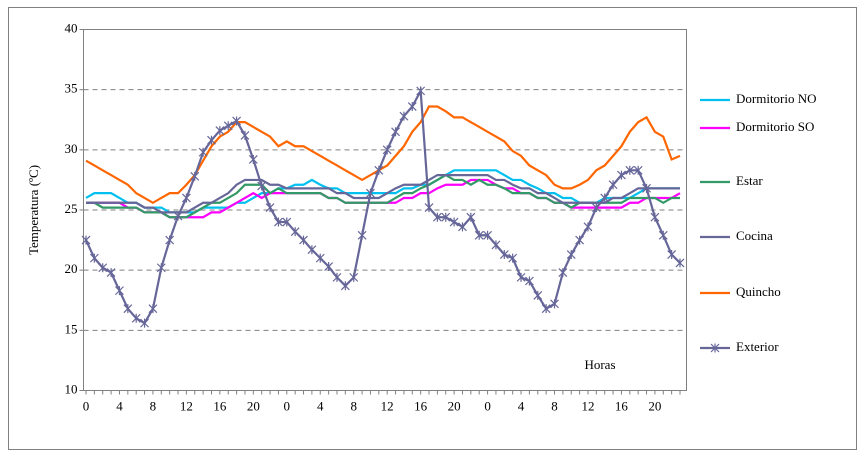 Image resolution: width=860 pixels, height=454 pixels. What do you see at coordinates (71, 208) in the screenshot?
I see `y-tick-label: 25` at bounding box center [71, 208].